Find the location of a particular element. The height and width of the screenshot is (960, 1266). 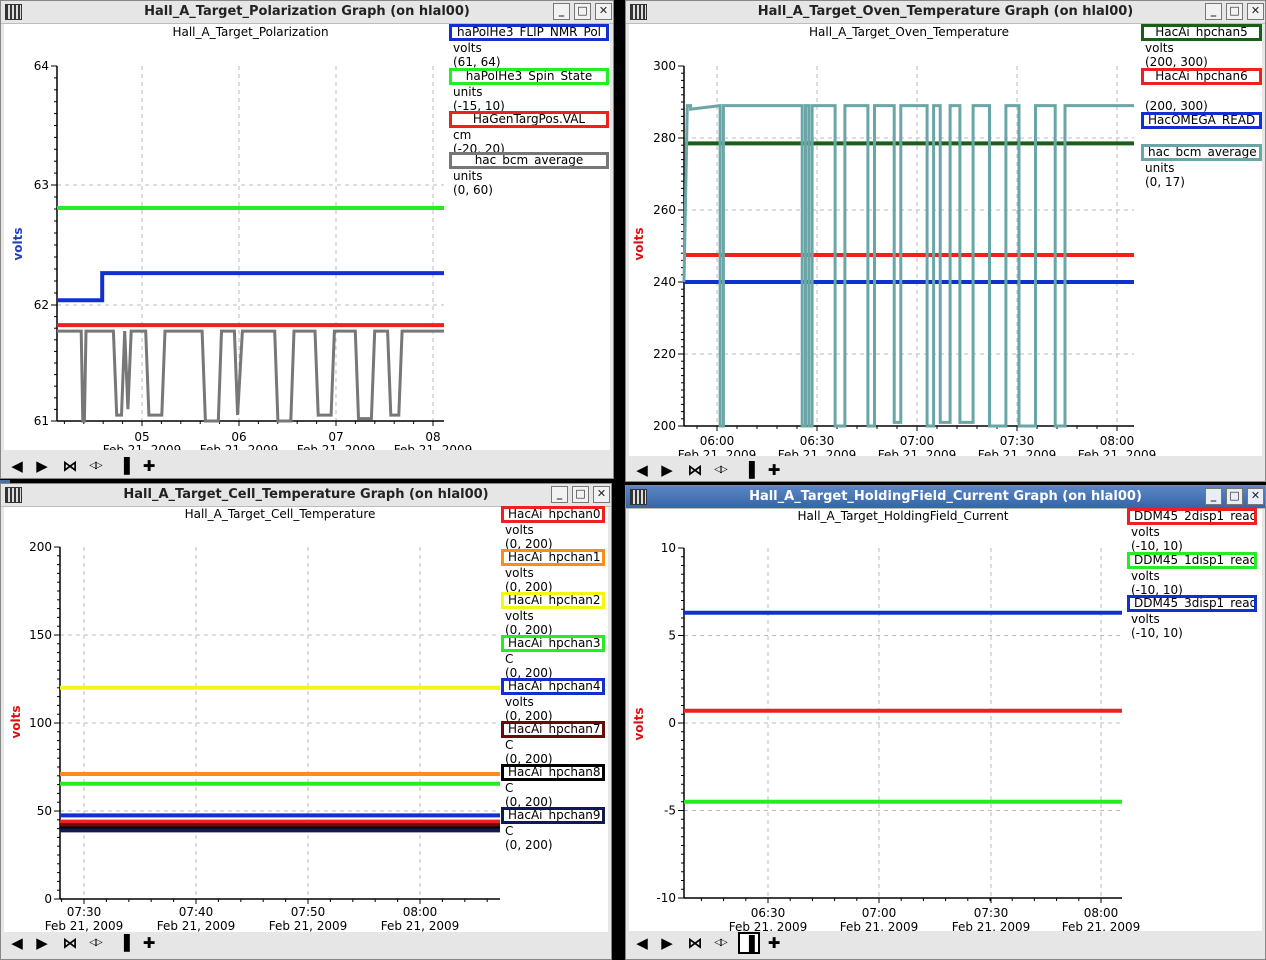

legend-item: HacAi_hpchan1 volts (0, 200) is located at coordinates (553, 571).